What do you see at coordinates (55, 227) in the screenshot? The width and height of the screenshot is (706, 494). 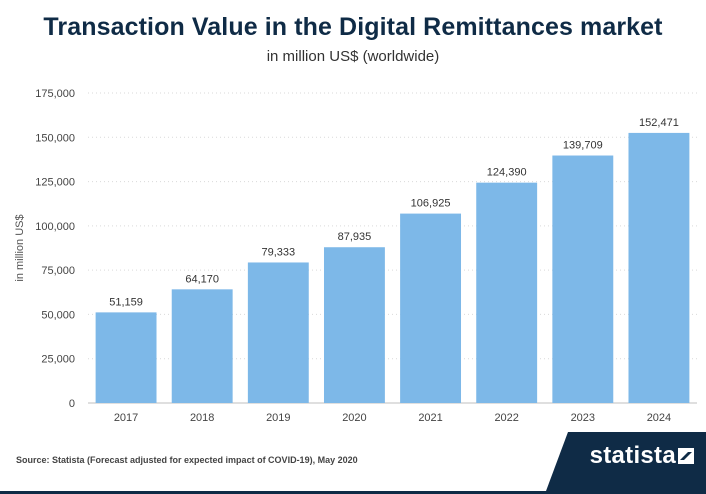 I see `y-tick-label: 100,000` at bounding box center [55, 227].